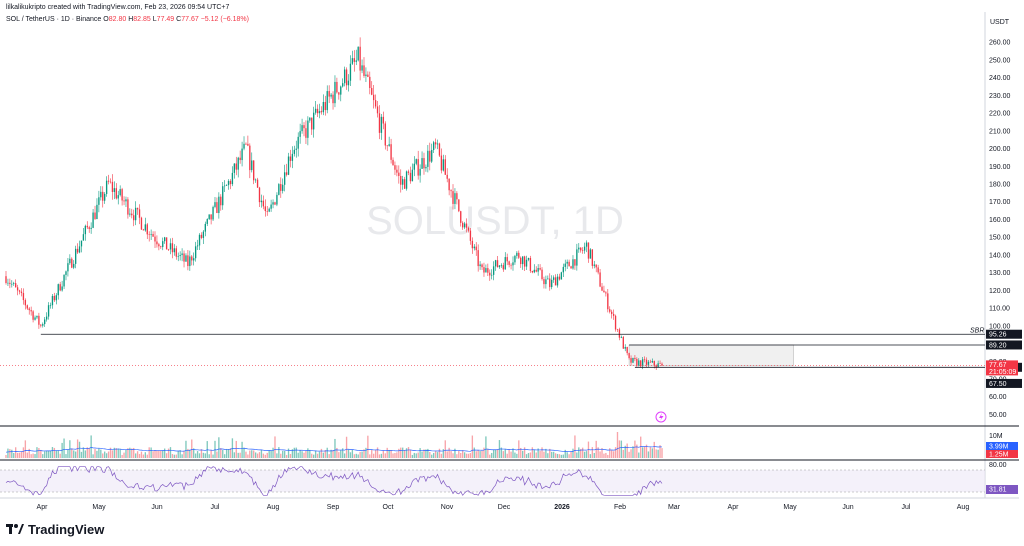  What do you see at coordinates (1000, 202) in the screenshot?
I see `price-tick-label: 170.00` at bounding box center [1000, 202].